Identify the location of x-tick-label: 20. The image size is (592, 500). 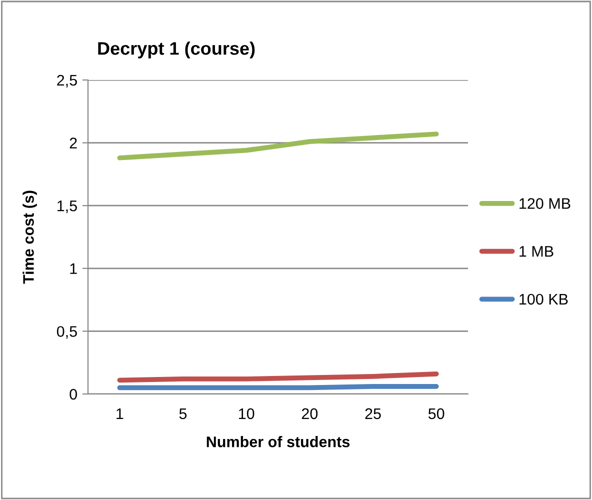
(310, 414).